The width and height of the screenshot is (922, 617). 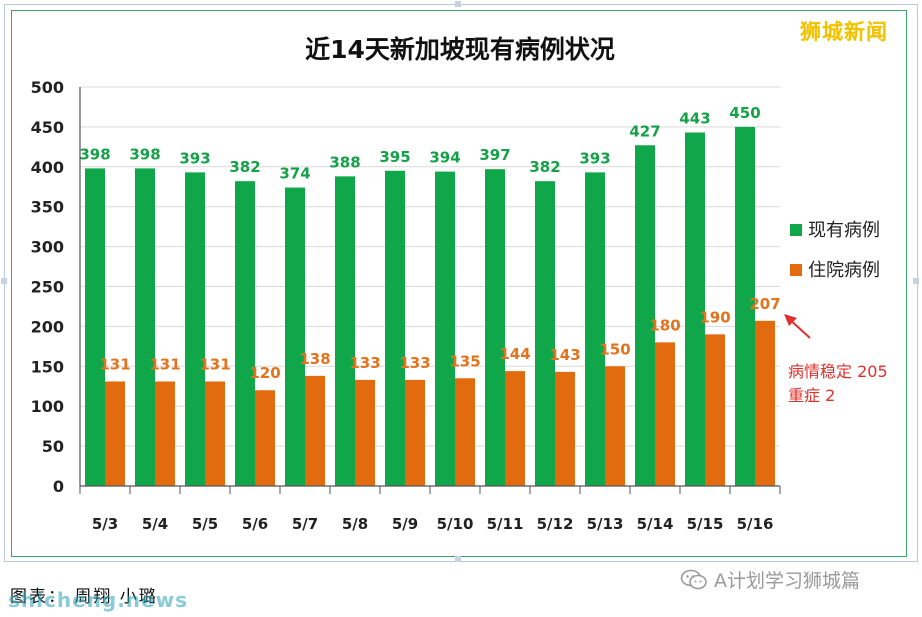 What do you see at coordinates (264, 373) in the screenshot?
I see `data-label-hospitalized: 120` at bounding box center [264, 373].